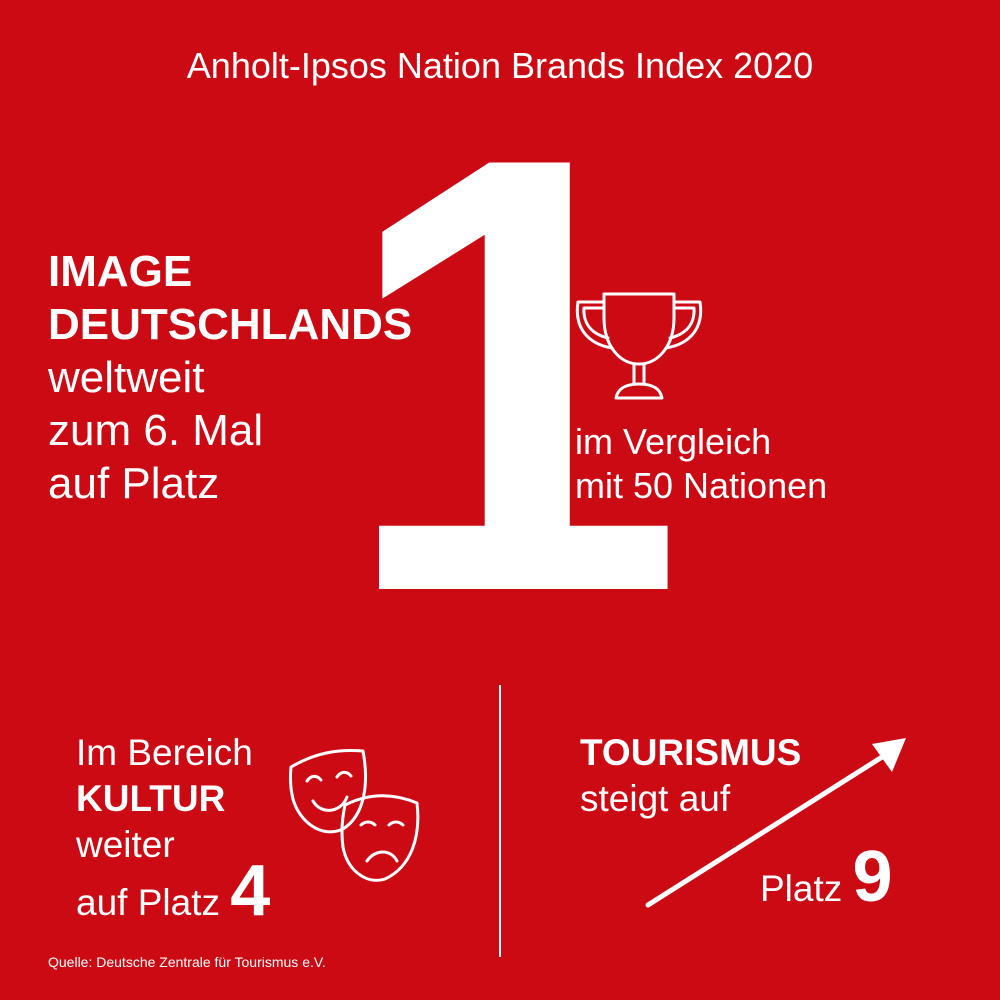 The height and width of the screenshot is (1000, 1000). Describe the element at coordinates (250, 891) in the screenshot. I see `culture-rank: 4` at that location.